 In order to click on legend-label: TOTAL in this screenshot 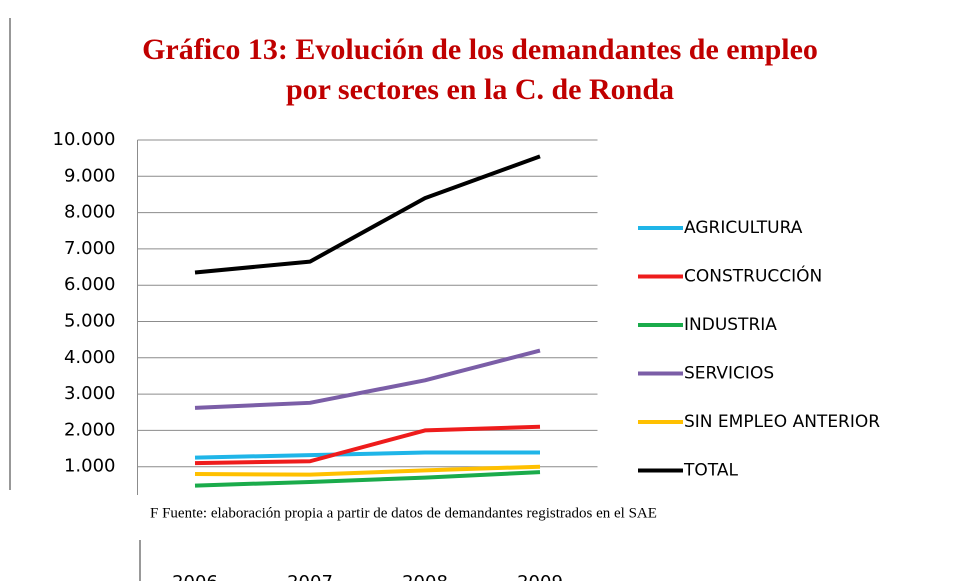, I will do `click(710, 471)`.